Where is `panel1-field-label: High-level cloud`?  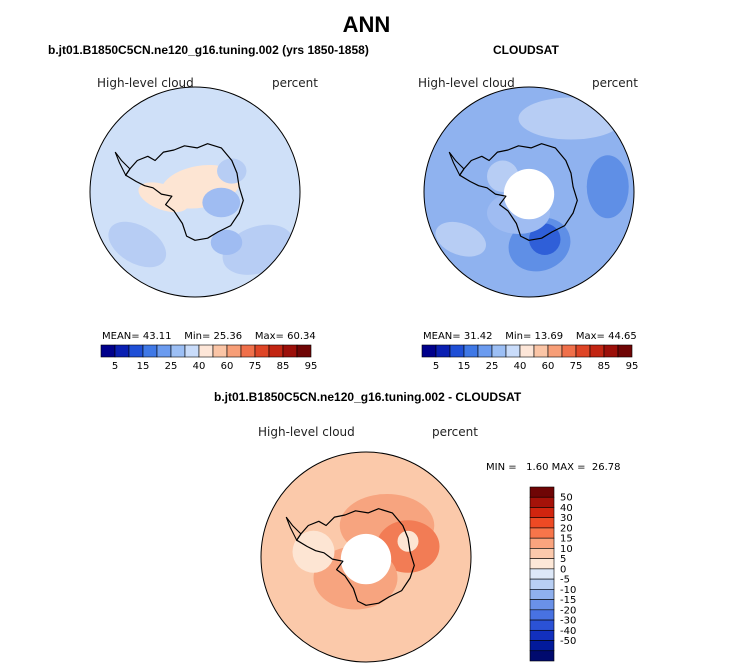
panel1-field-label: High-level cloud is located at coordinates (145, 83).